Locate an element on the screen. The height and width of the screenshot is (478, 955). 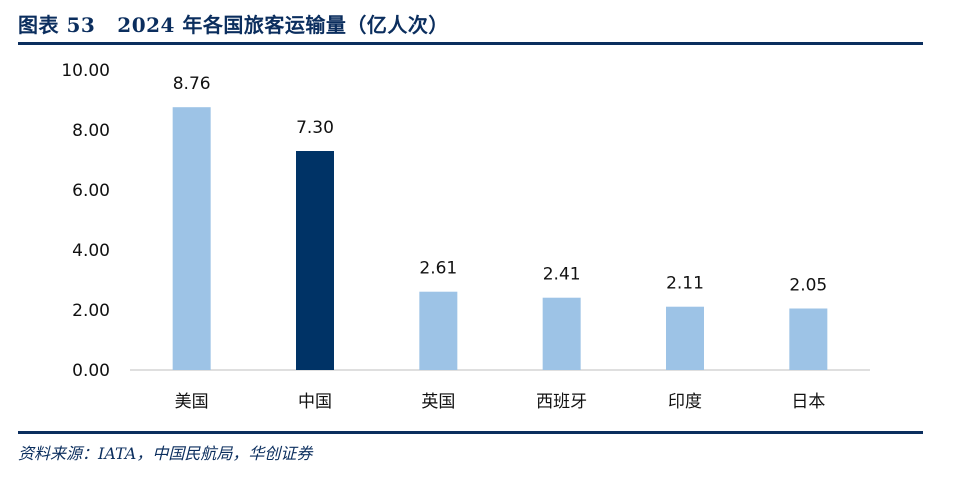
x-tick-label: 英国 is located at coordinates (438, 402).